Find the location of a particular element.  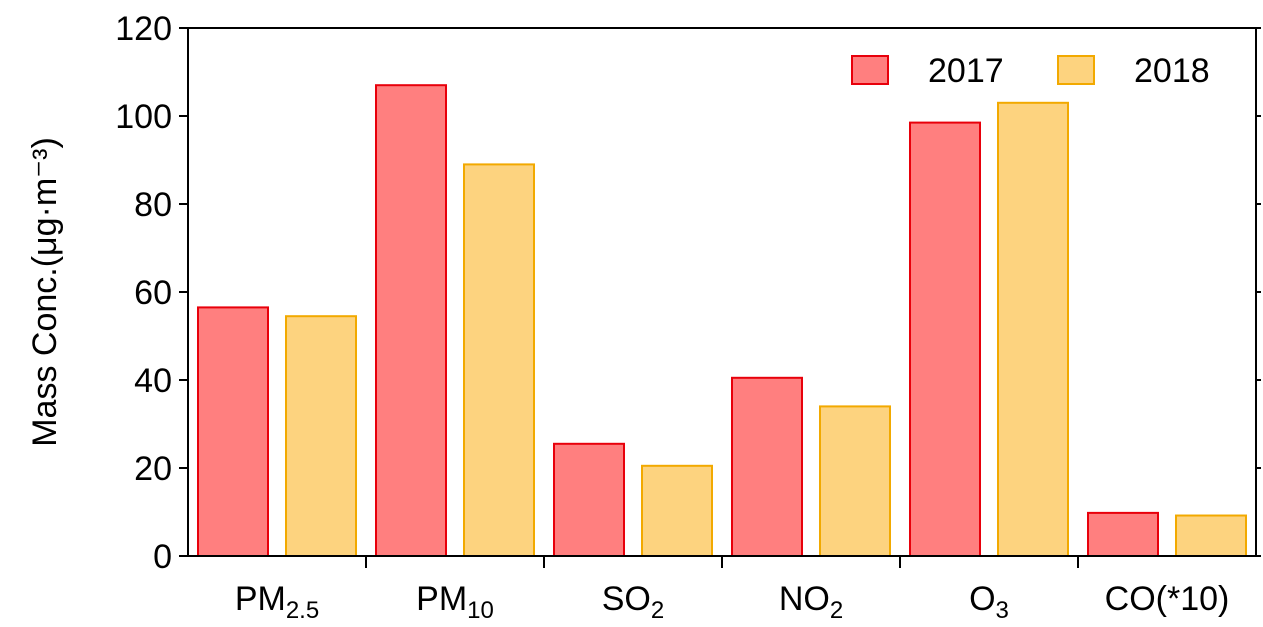

x-tick-label: O3 is located at coordinates (989, 601).